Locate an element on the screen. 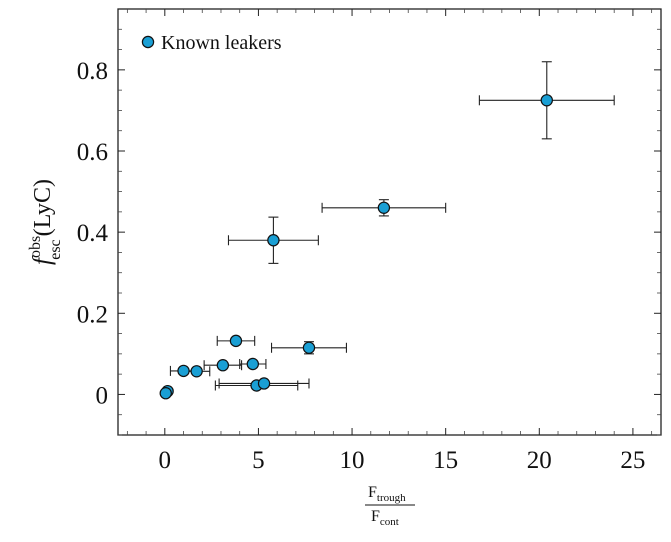 The width and height of the screenshot is (671, 542). y-axis-label: fobs esc (LyC) is located at coordinates (45, 222).